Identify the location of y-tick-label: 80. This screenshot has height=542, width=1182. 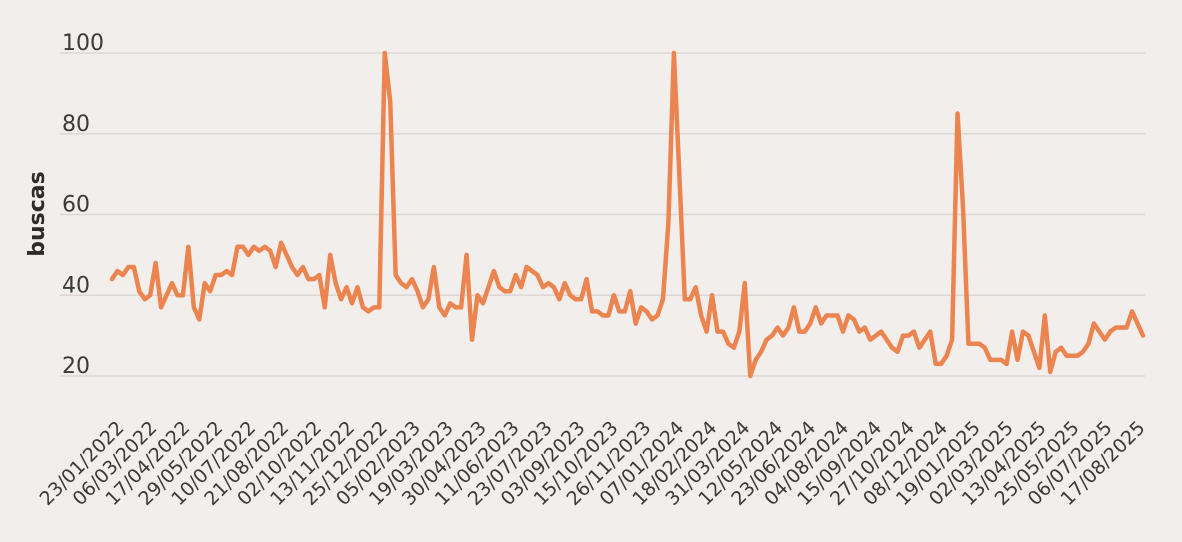
(76, 124).